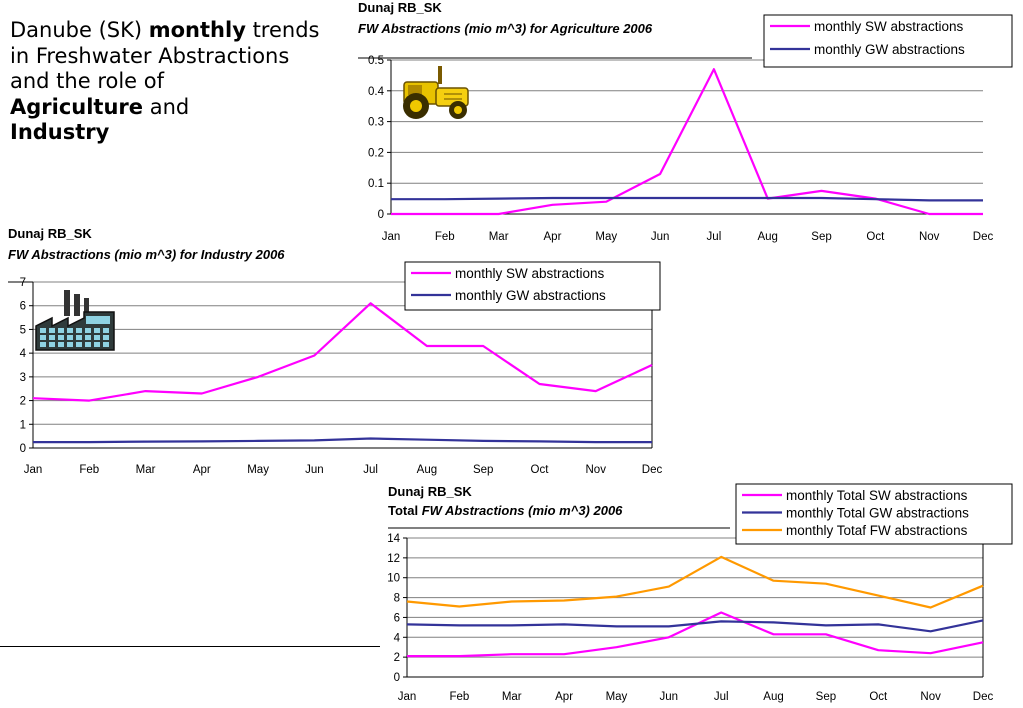 This screenshot has height=708, width=1023. Describe the element at coordinates (405, 510) in the screenshot. I see `chart-subtitle-prefix: Total` at that location.